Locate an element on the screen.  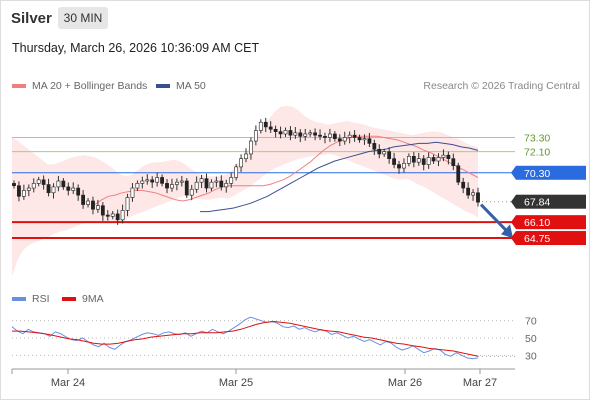
credit-text: Research © 2026 Trading Central is located at coordinates (501, 86).